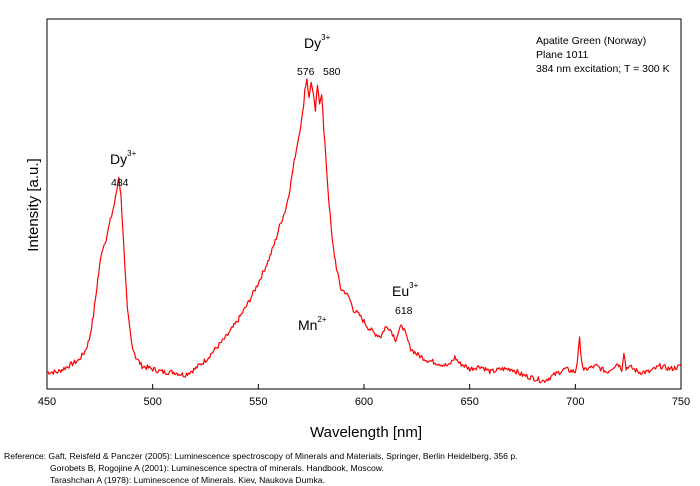 The height and width of the screenshot is (486, 700). Describe the element at coordinates (364, 402) in the screenshot. I see `x-tick-label-600: 600` at that location.